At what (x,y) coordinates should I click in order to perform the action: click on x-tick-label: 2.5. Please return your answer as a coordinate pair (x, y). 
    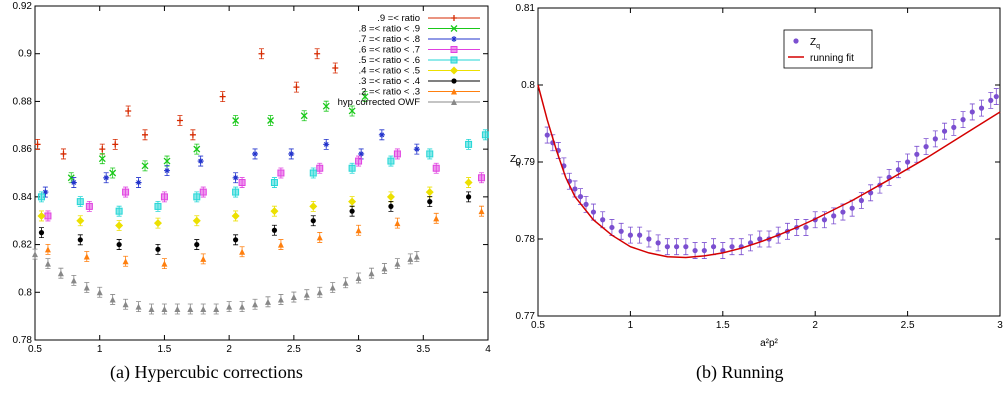
    Looking at the image, I should click on (908, 325).